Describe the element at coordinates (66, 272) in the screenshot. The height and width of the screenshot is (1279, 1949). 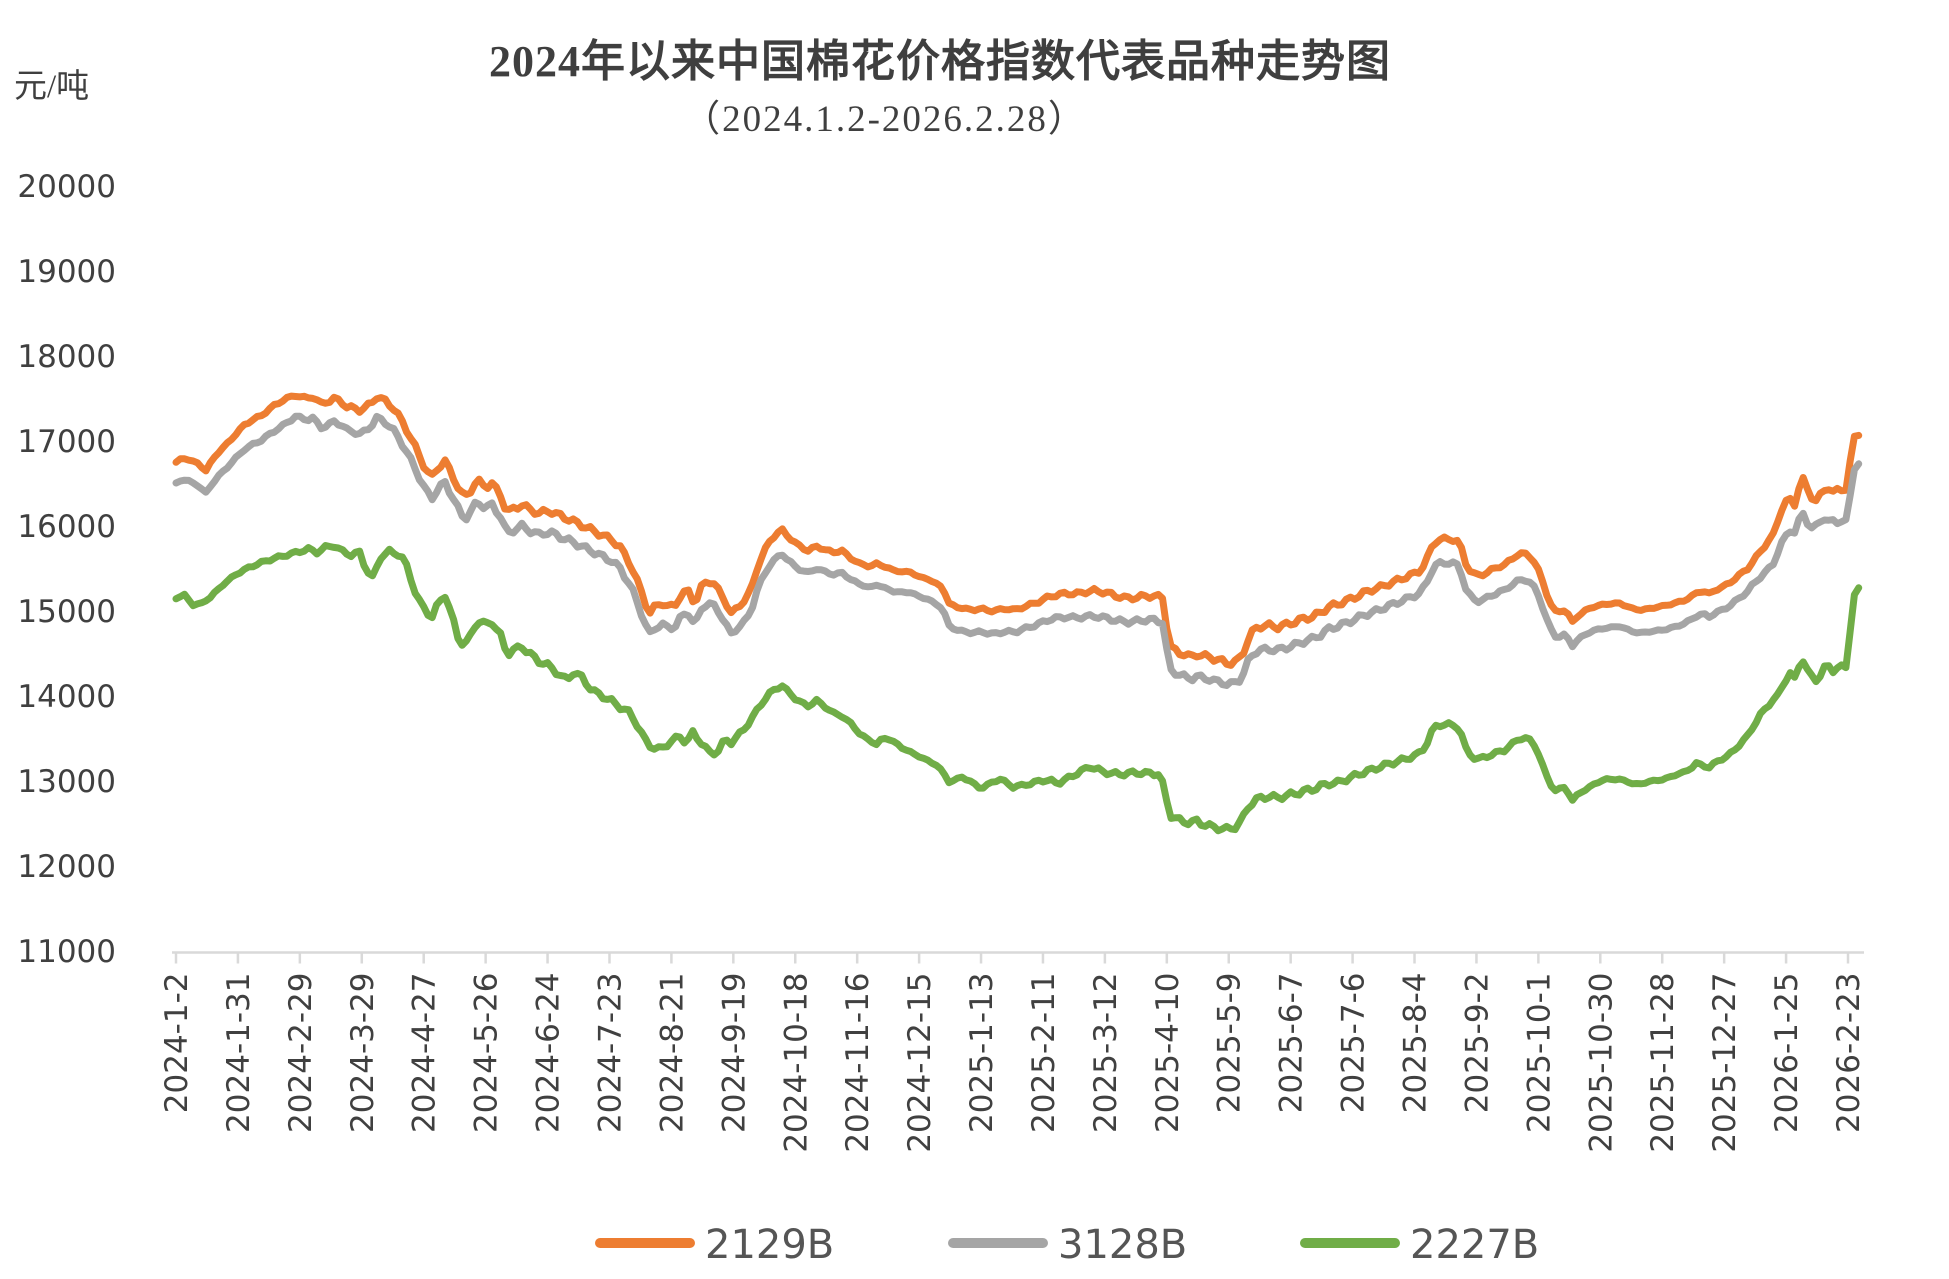
I see `y-axis-tick-label: 19000` at that location.